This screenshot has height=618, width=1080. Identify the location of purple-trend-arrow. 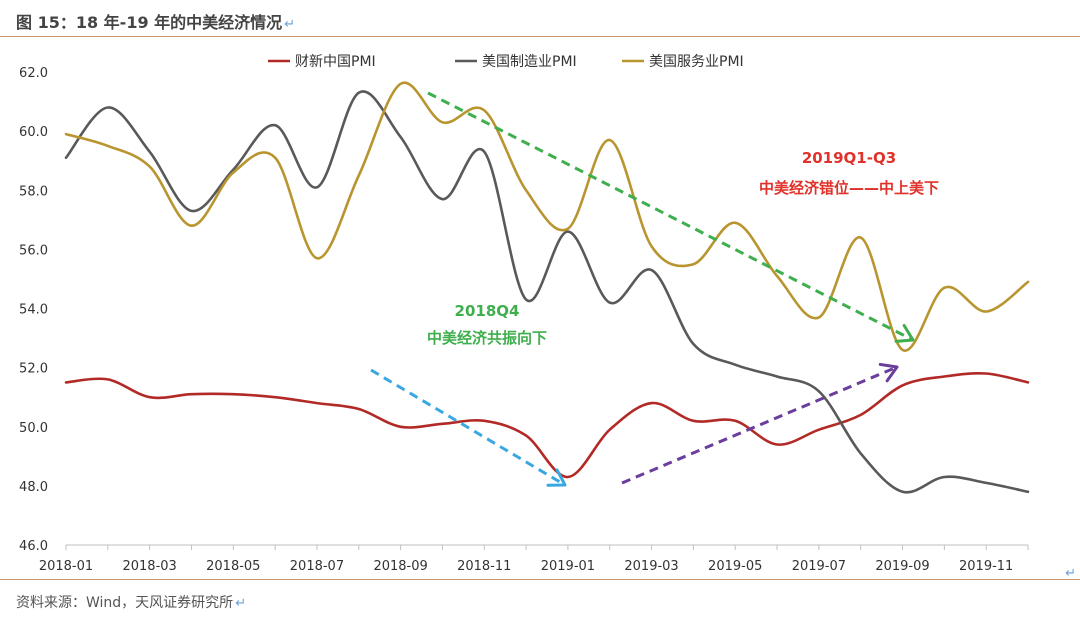
(760, 423).